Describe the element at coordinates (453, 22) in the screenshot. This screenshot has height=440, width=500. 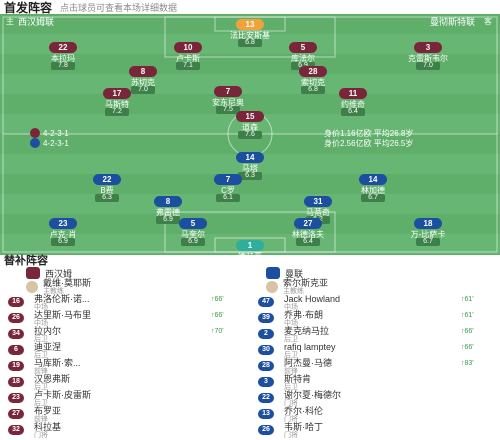
I see `away-team-name: 曼彻斯特联` at that location.